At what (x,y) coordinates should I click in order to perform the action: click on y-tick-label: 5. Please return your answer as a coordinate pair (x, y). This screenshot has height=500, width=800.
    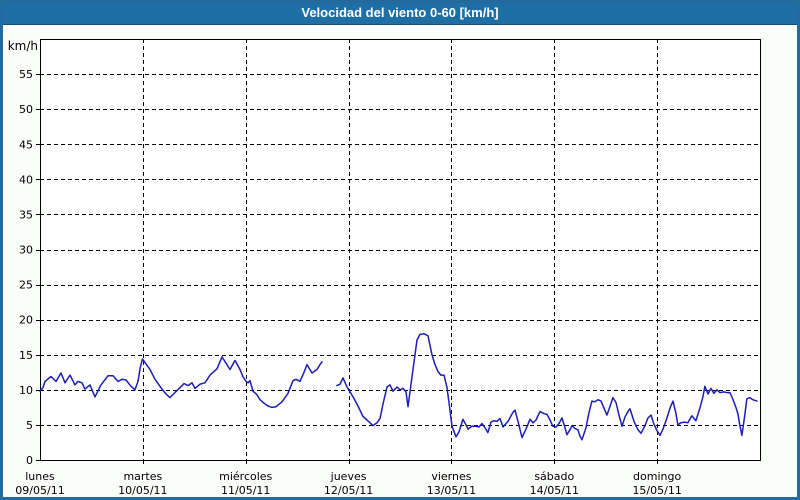
    Looking at the image, I should click on (29, 425).